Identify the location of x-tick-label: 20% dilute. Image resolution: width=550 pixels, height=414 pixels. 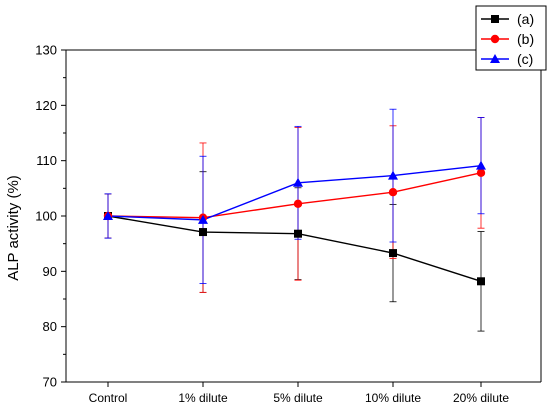
(481, 398).